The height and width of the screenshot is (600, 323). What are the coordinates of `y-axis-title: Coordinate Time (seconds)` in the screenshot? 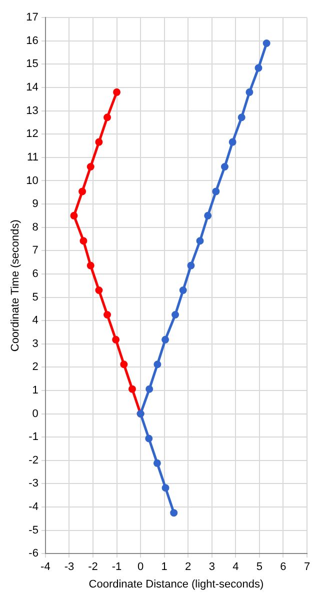 It's located at (16, 286).